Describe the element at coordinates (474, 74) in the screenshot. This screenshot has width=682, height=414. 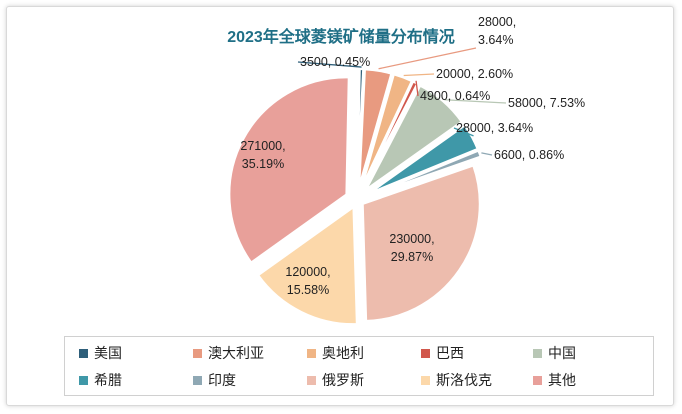
I see `data-label-3: 20000, 2.60%` at that location.